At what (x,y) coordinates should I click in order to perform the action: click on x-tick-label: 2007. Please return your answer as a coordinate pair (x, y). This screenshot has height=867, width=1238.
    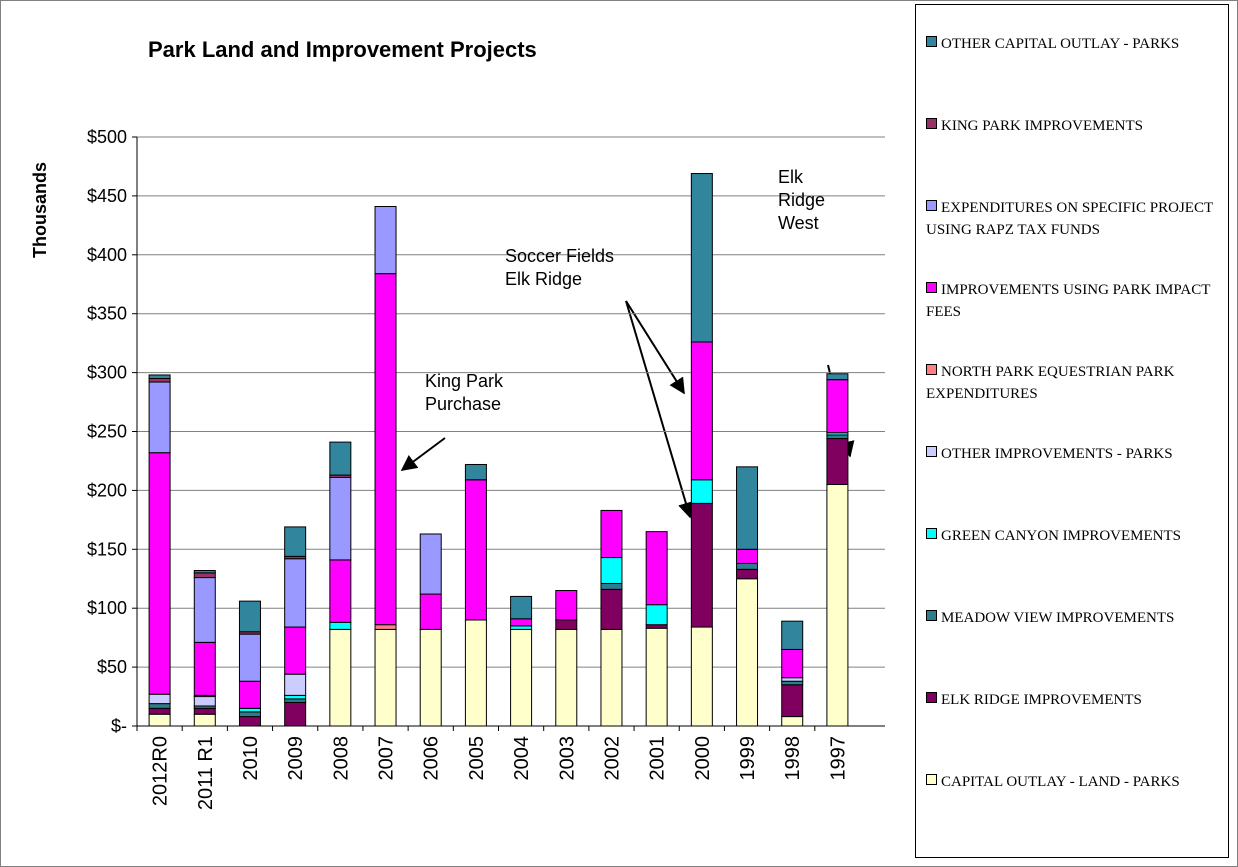
    Looking at the image, I should click on (387, 758).